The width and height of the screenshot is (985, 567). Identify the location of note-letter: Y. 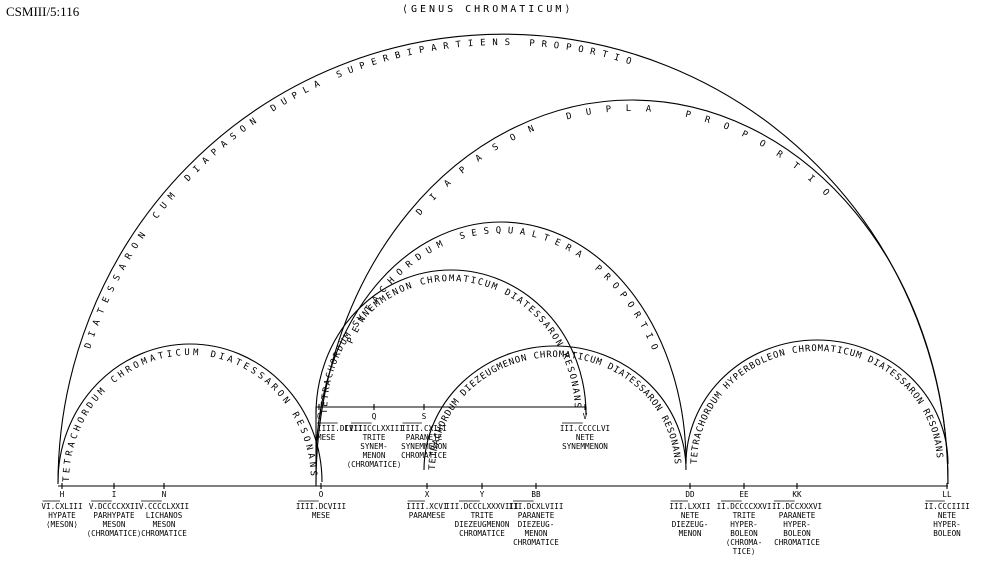
(482, 494).